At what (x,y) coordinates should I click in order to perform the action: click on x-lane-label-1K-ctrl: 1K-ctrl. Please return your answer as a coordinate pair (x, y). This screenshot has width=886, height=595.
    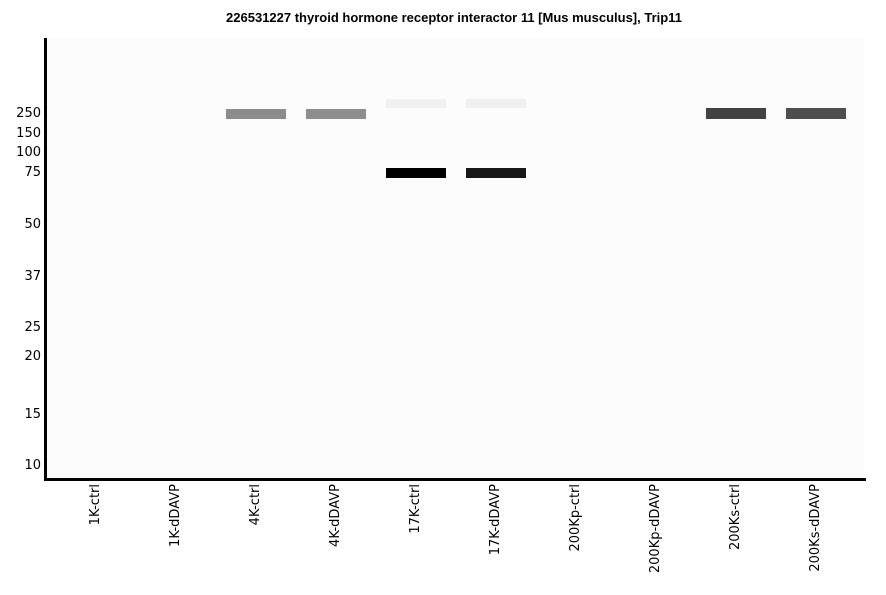
    Looking at the image, I should click on (95, 505).